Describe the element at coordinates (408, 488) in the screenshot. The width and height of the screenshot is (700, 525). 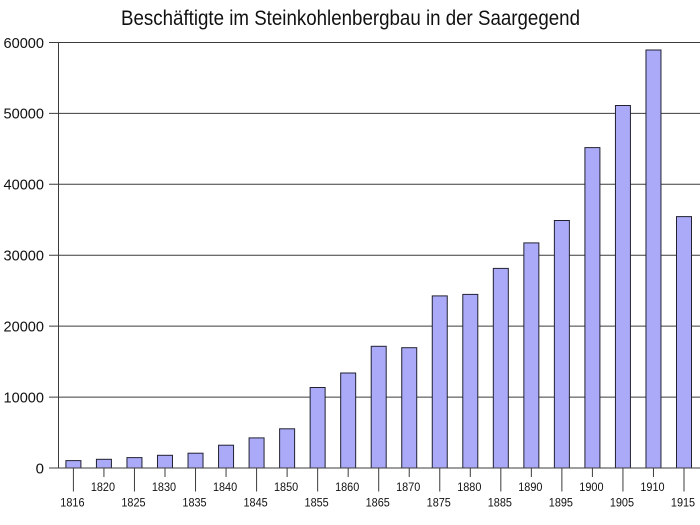
I see `svg-text: 1870` at that location.